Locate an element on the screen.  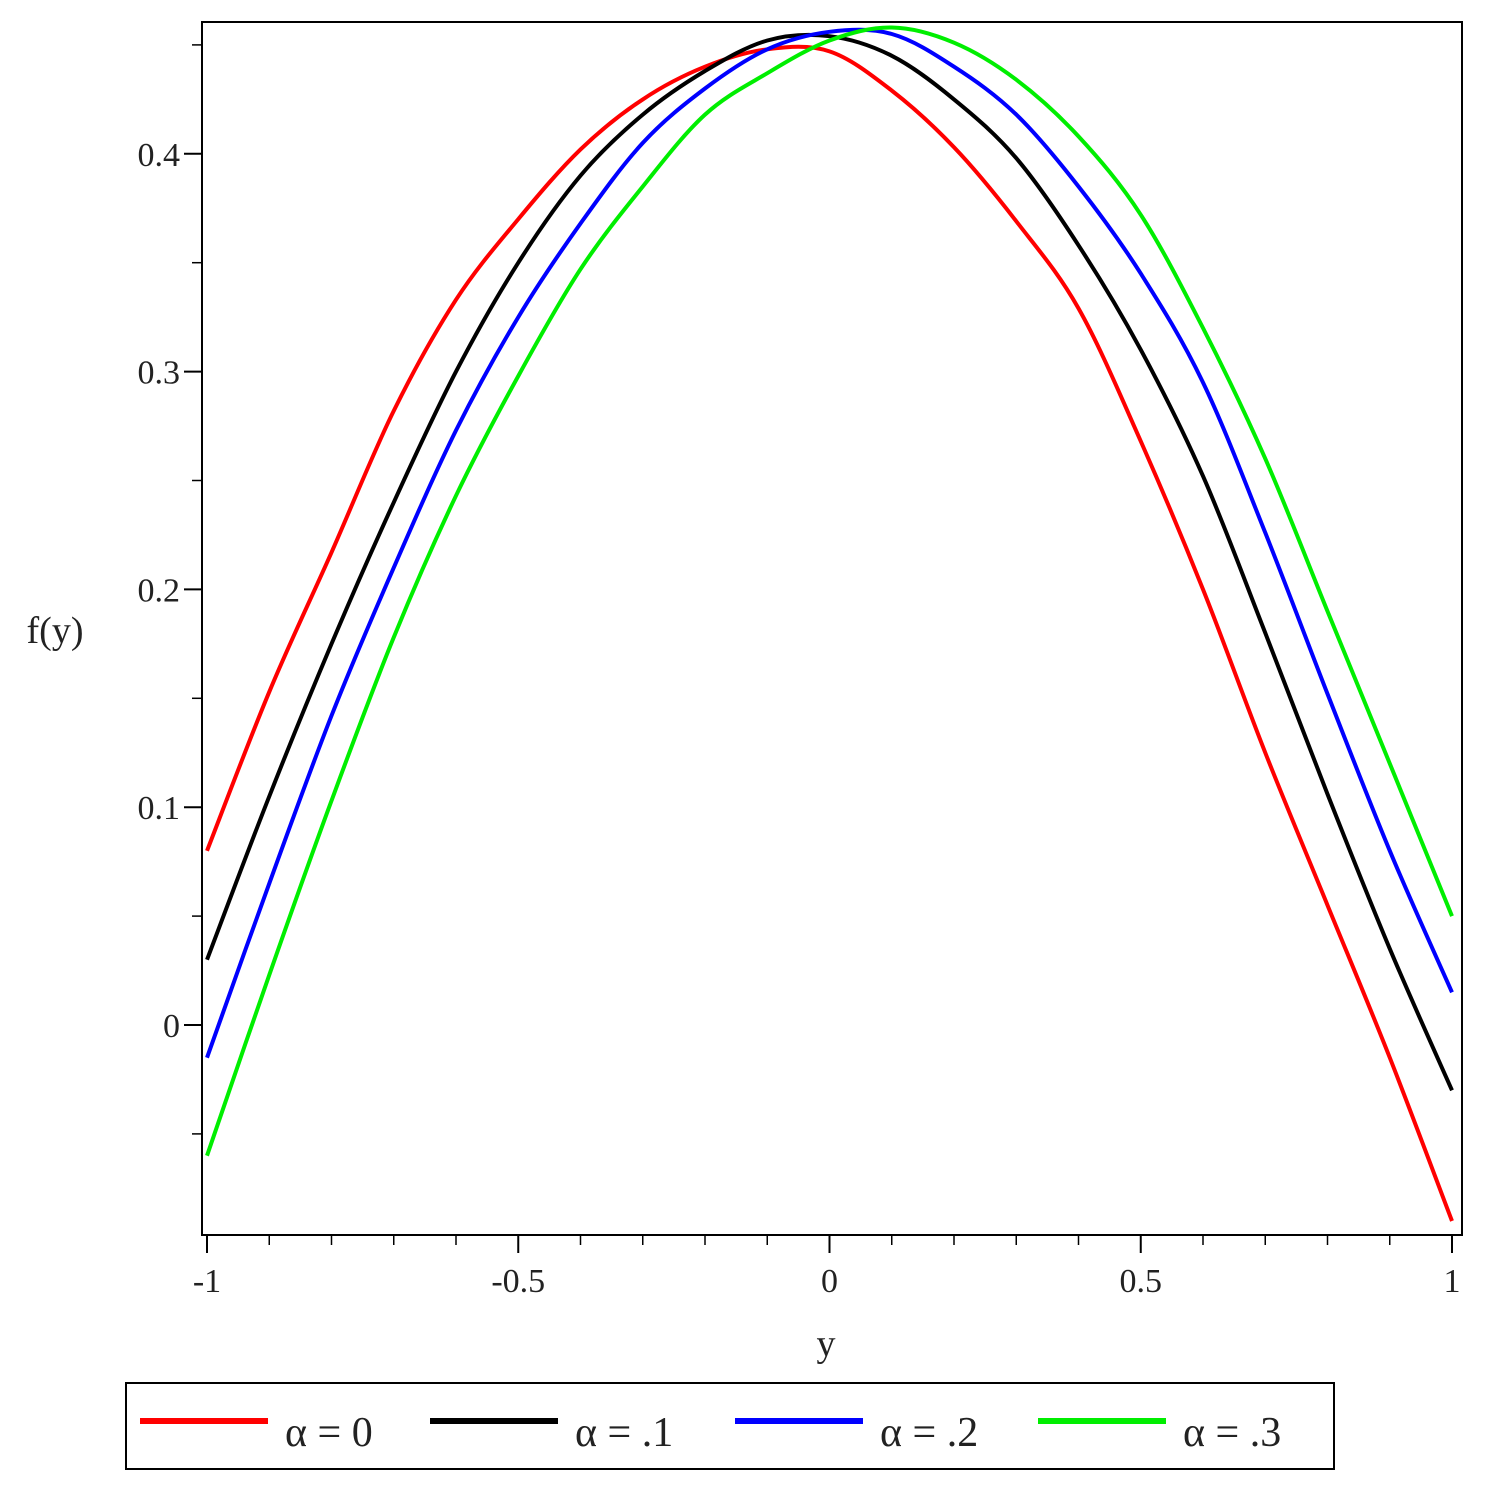
legend-label-3: α = .3 is located at coordinates (1232, 1433).